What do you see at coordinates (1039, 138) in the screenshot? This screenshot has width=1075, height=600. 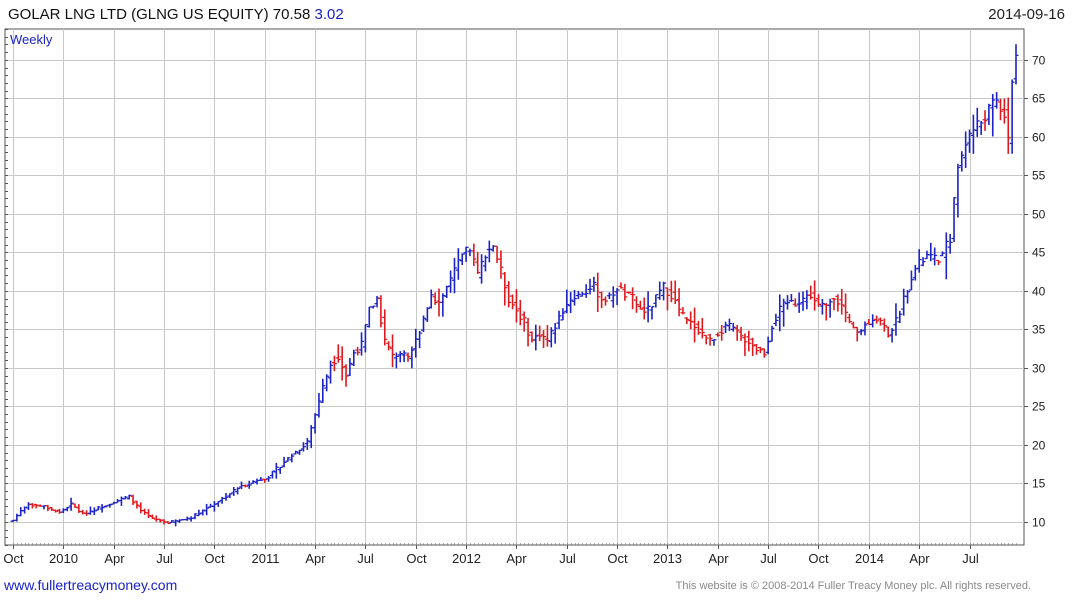 I see `y-tick-label: 60` at bounding box center [1039, 138].